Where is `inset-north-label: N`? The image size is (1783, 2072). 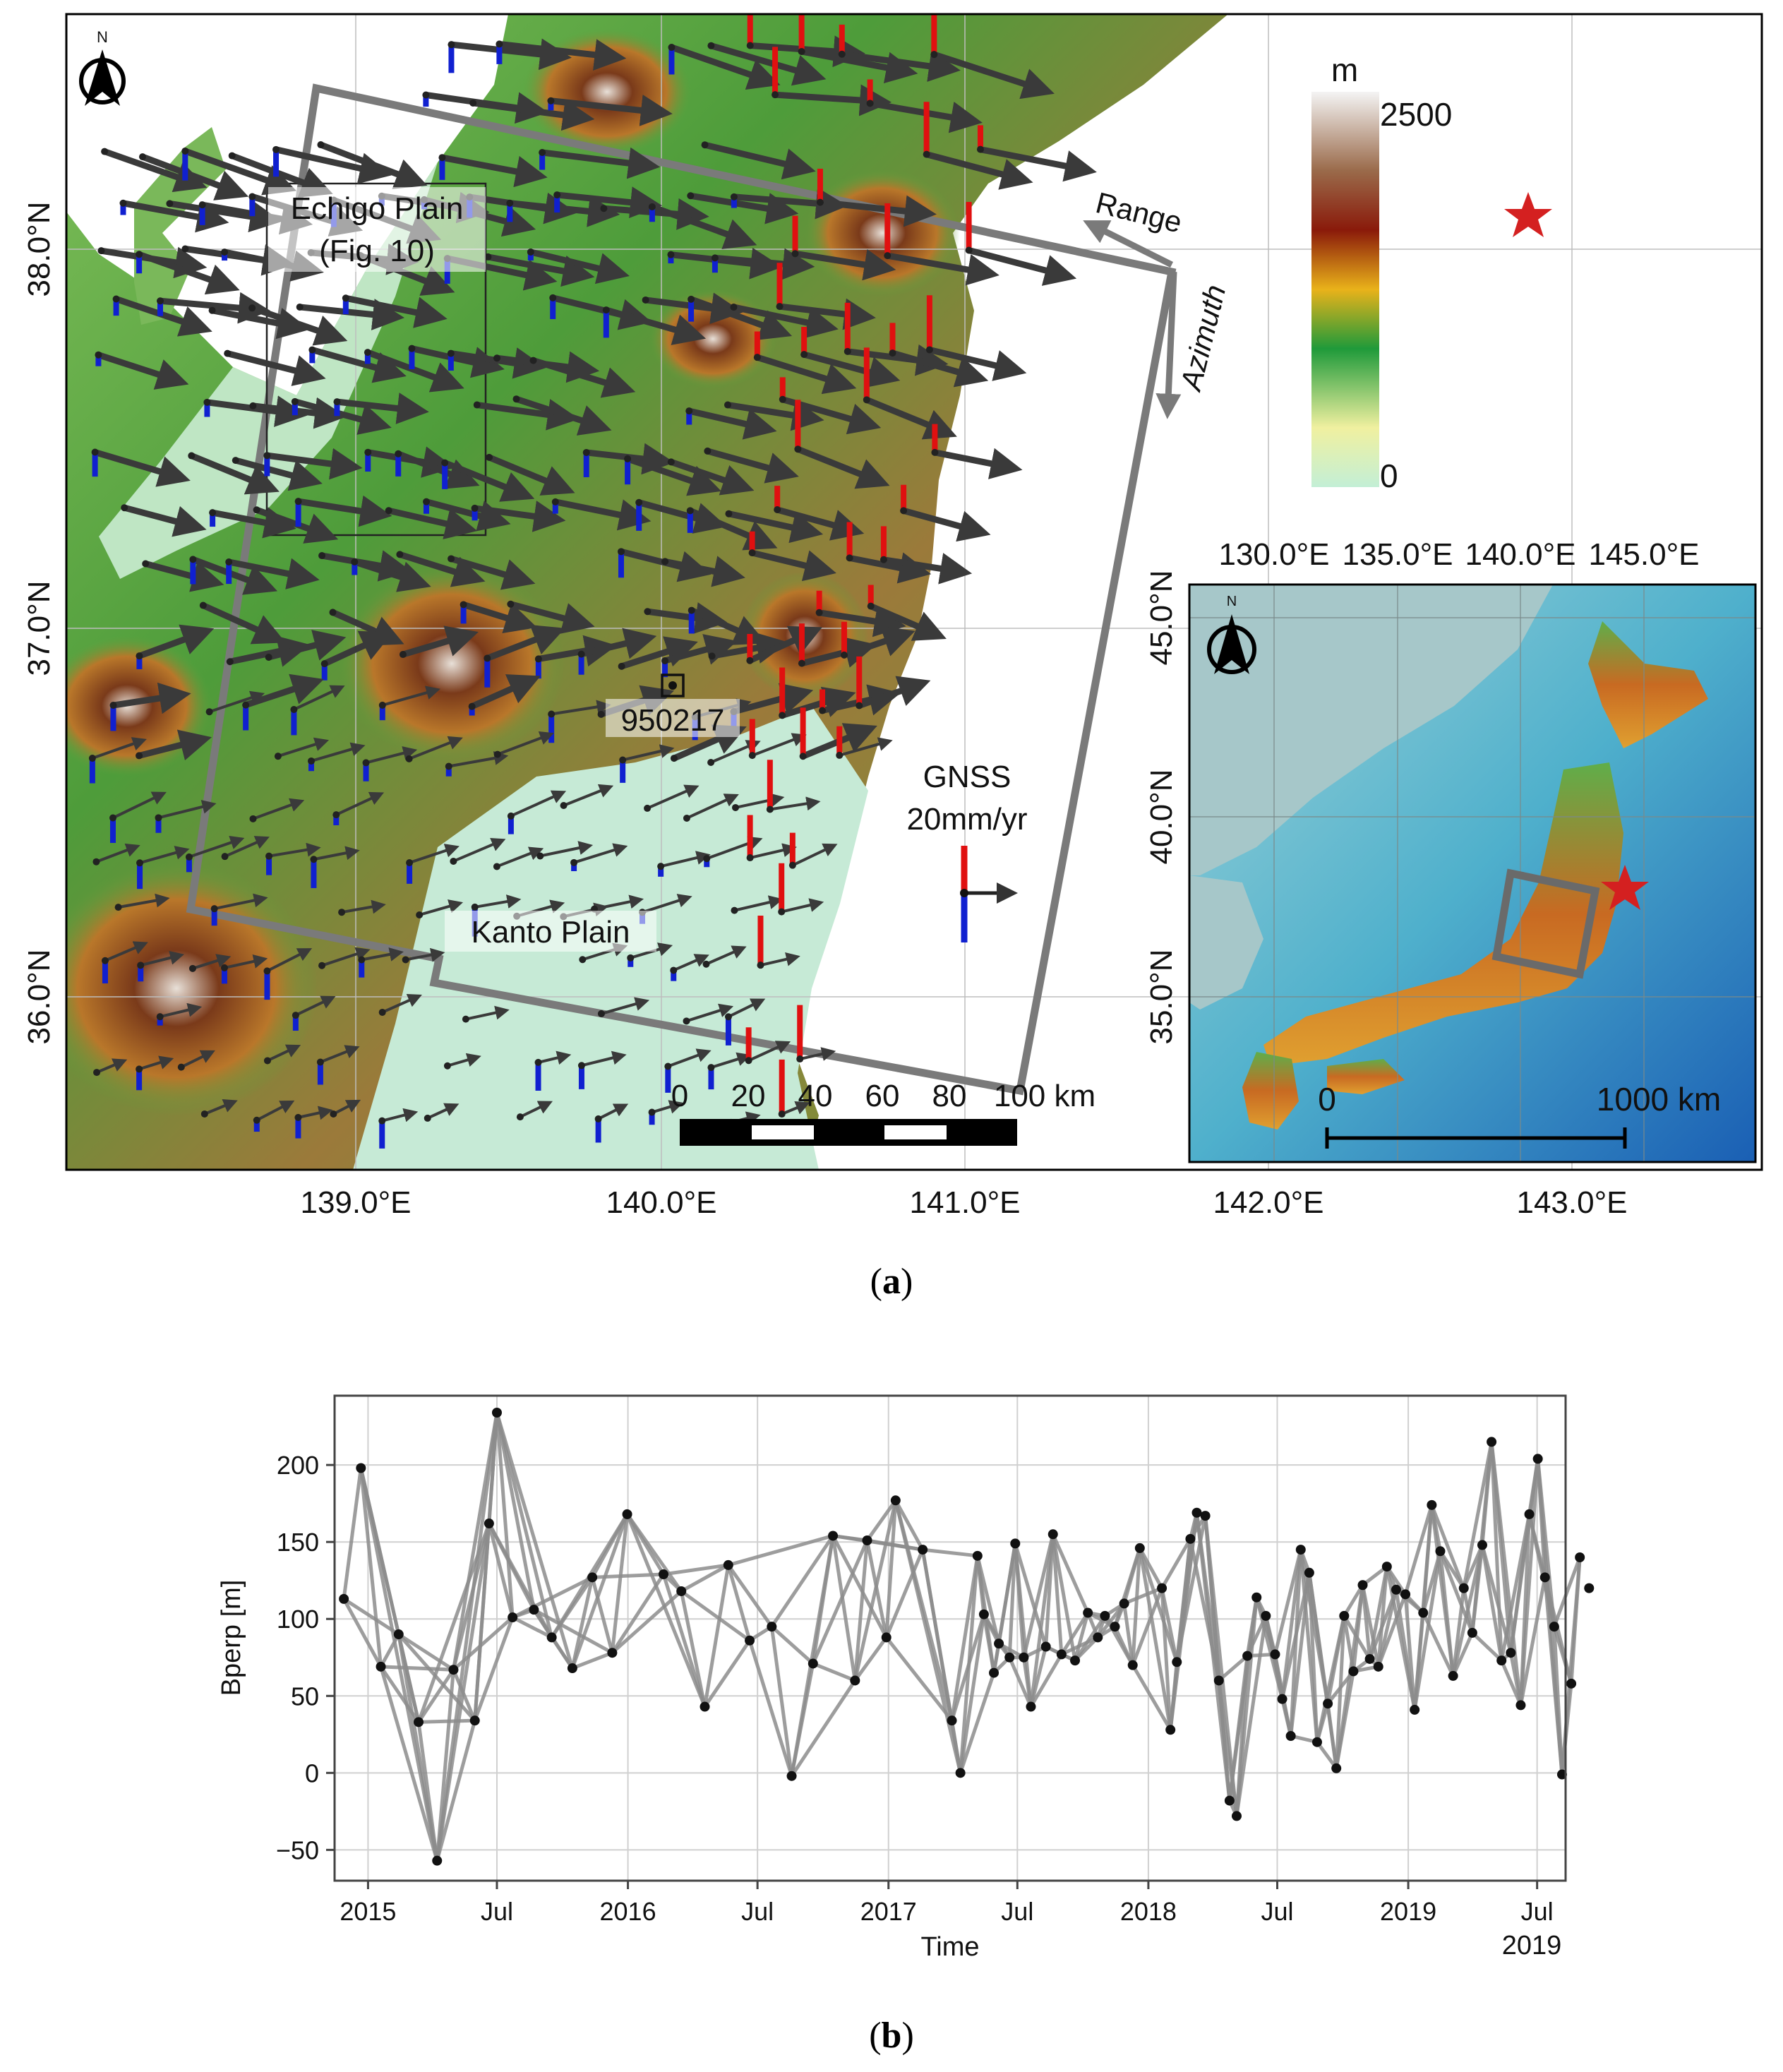
inset-north-label: N is located at coordinates (1232, 601).